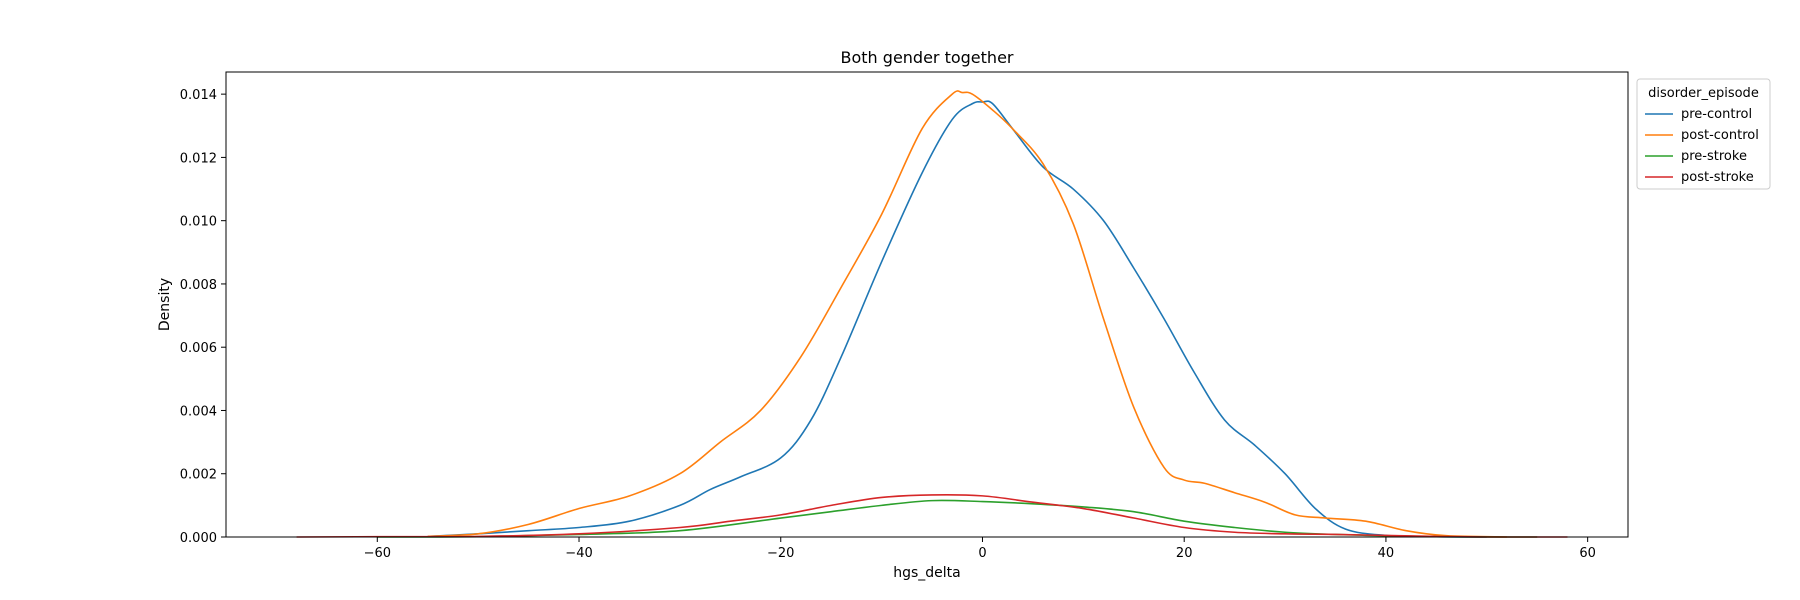 The width and height of the screenshot is (1800, 600). What do you see at coordinates (1703, 93) in the screenshot?
I see `legend-title: disorder_episode` at bounding box center [1703, 93].